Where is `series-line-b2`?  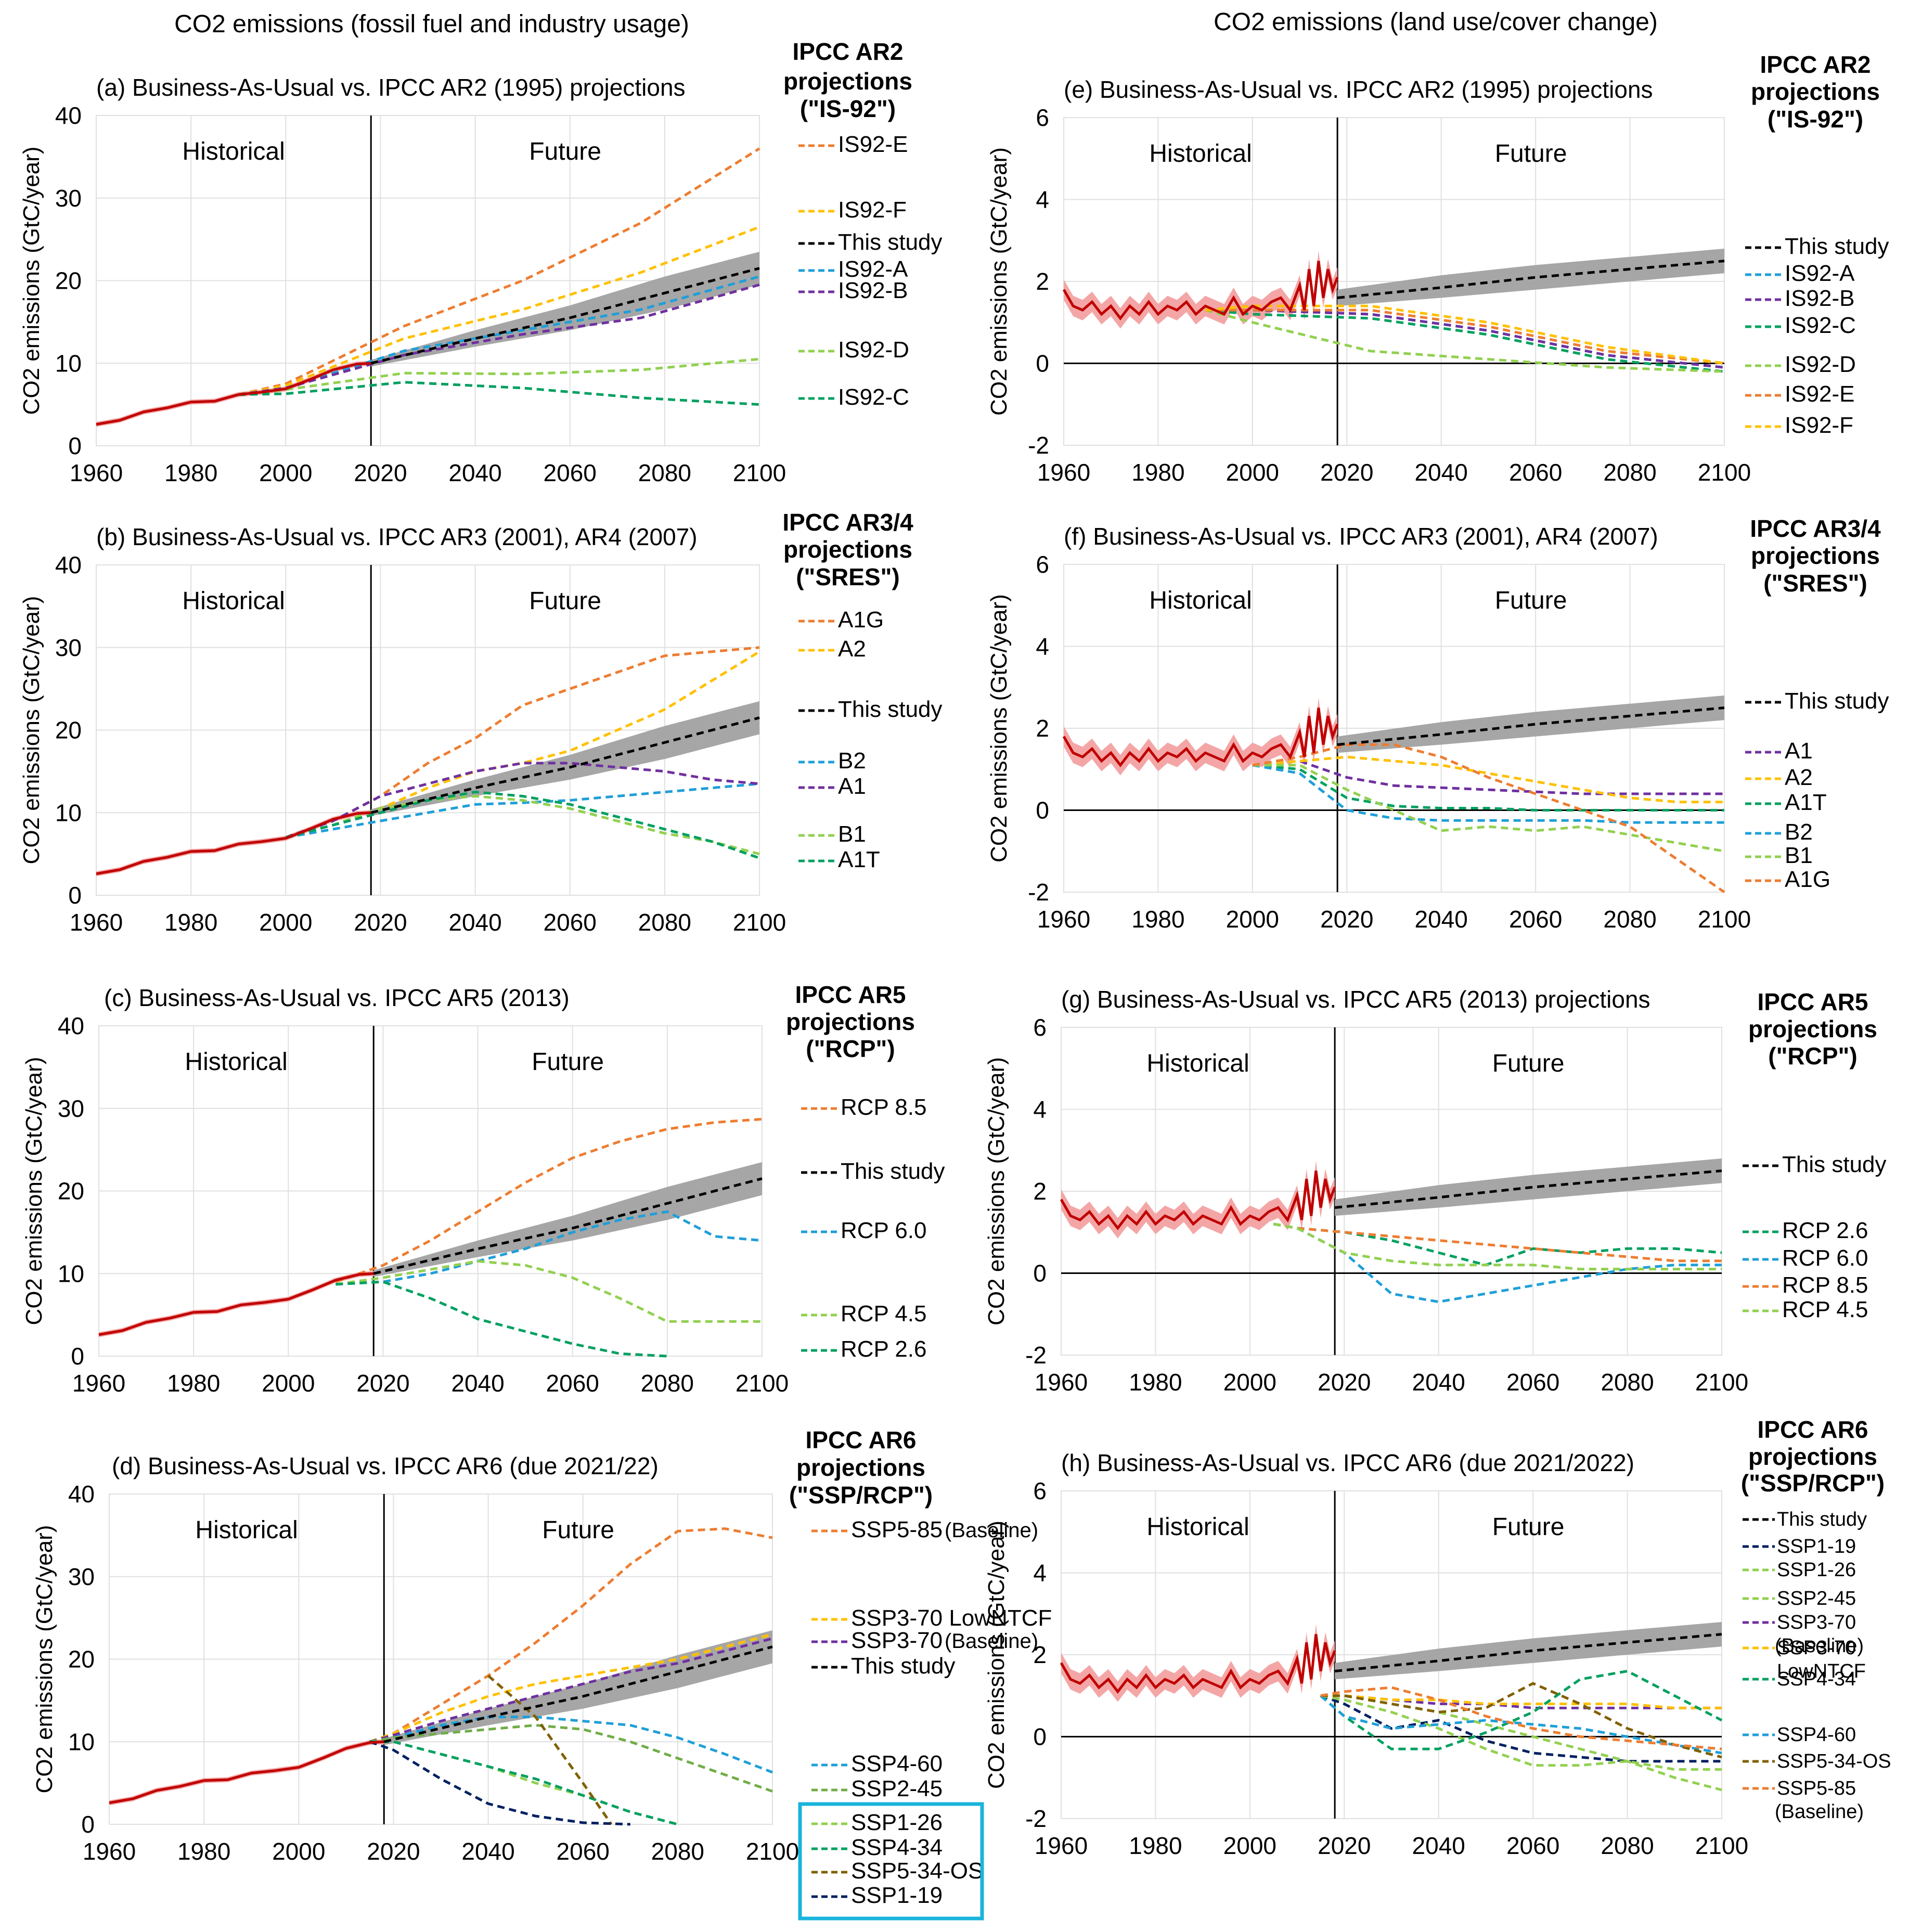 series-line-b2 is located at coordinates (1488, 794).